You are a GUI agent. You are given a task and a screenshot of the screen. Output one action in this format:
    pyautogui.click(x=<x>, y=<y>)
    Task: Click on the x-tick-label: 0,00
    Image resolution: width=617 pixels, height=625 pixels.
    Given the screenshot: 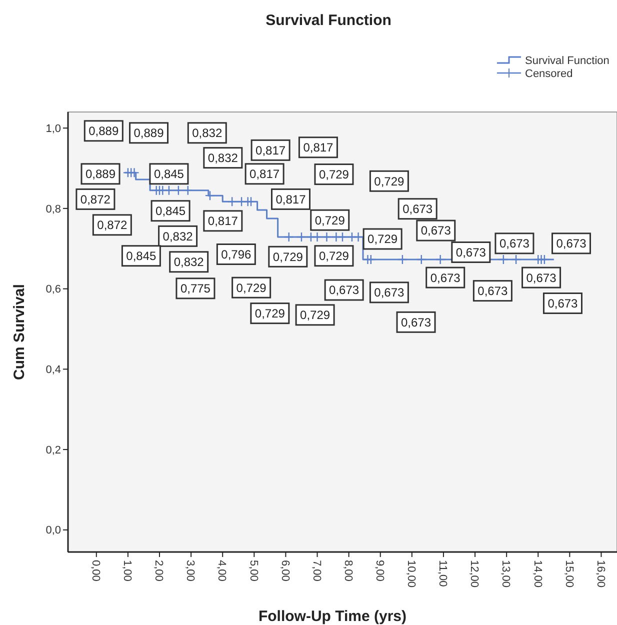 What is the action you would take?
    pyautogui.click(x=96, y=571)
    